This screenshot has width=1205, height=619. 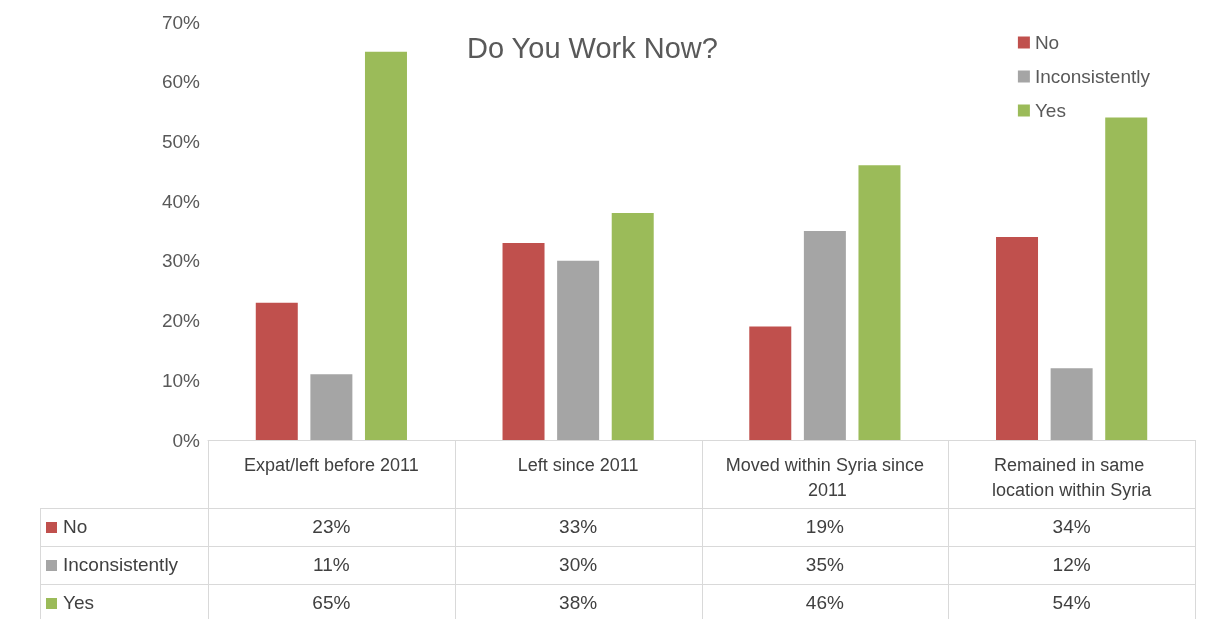 What do you see at coordinates (824, 603) in the screenshot?
I see `data-label: 46%` at bounding box center [824, 603].